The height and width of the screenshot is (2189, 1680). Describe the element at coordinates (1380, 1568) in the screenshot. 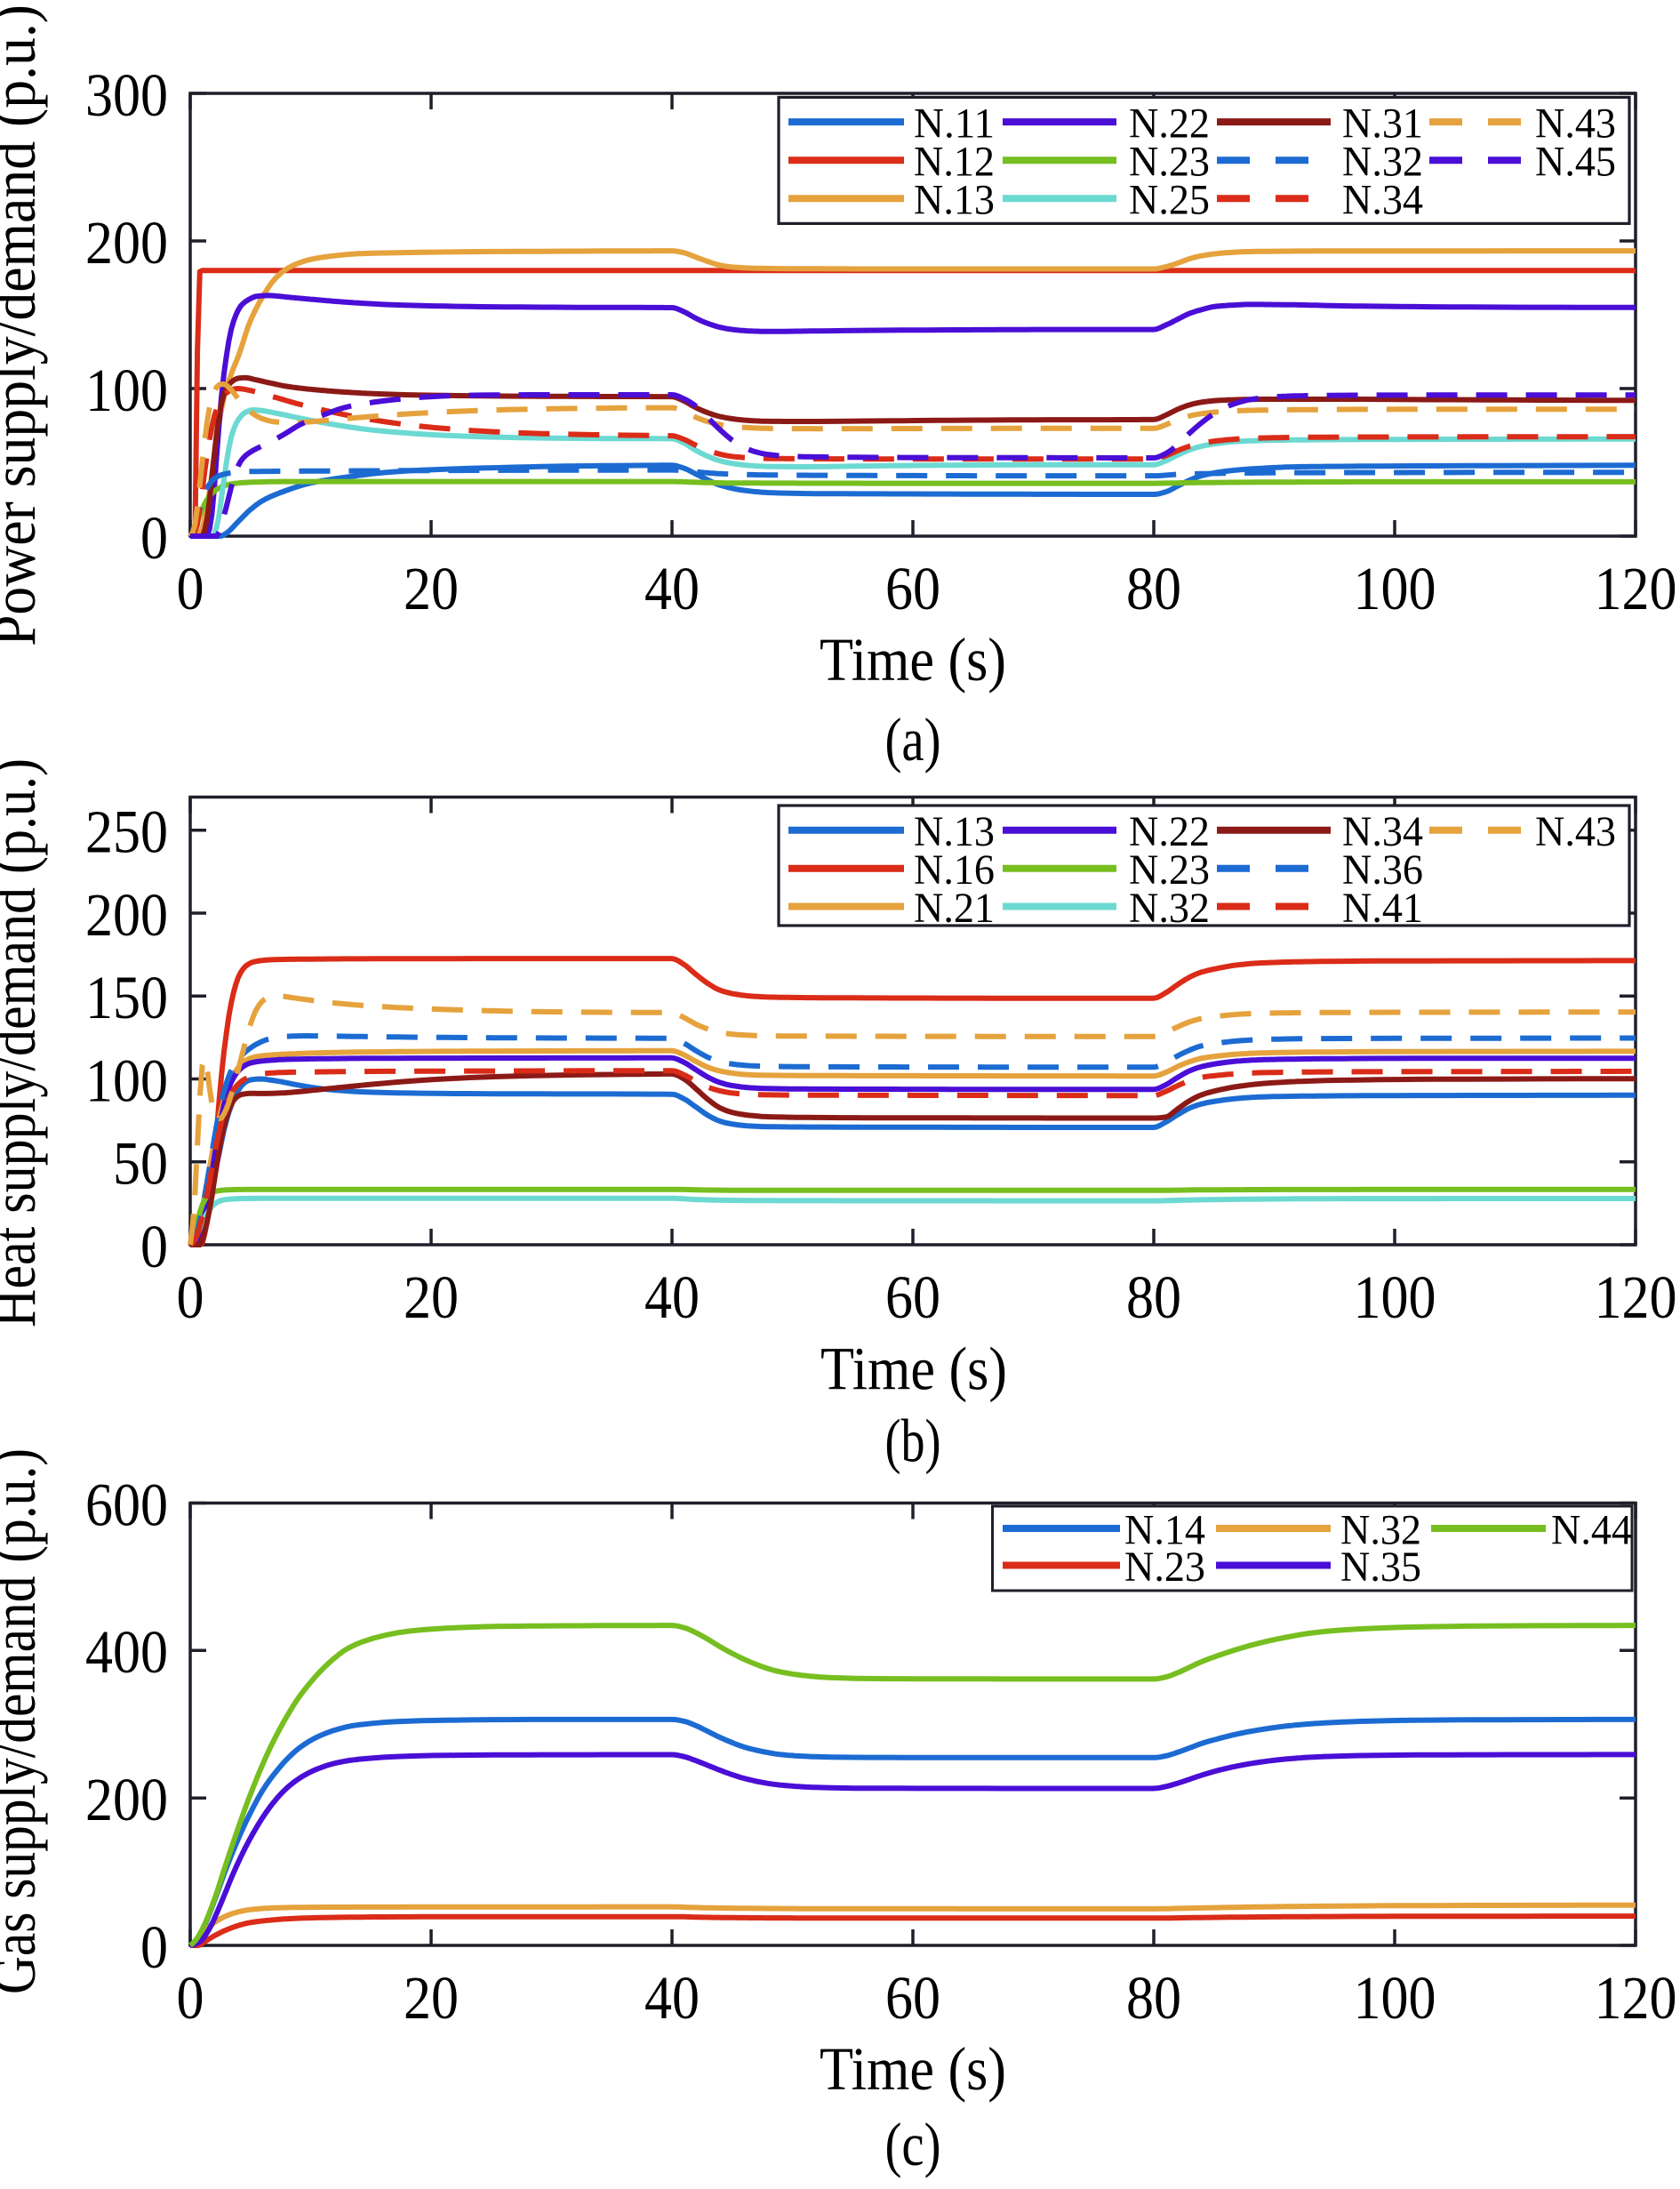

I see `svg-text: N.35` at that location.